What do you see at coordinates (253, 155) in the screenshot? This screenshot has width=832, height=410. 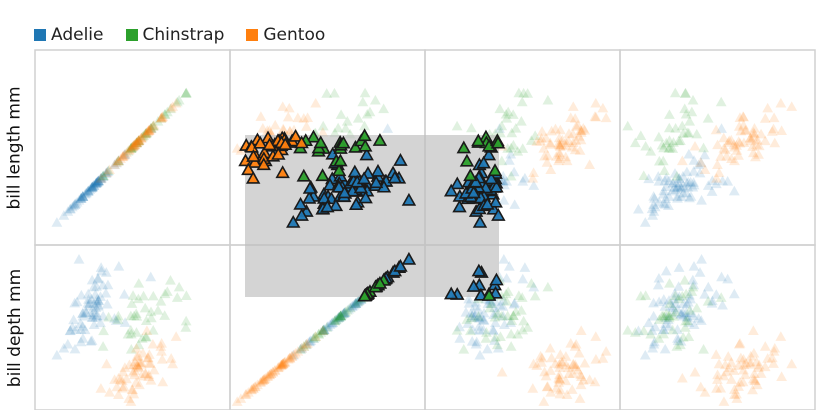 I see `selected-point-gentoo-r1c2` at bounding box center [253, 155].